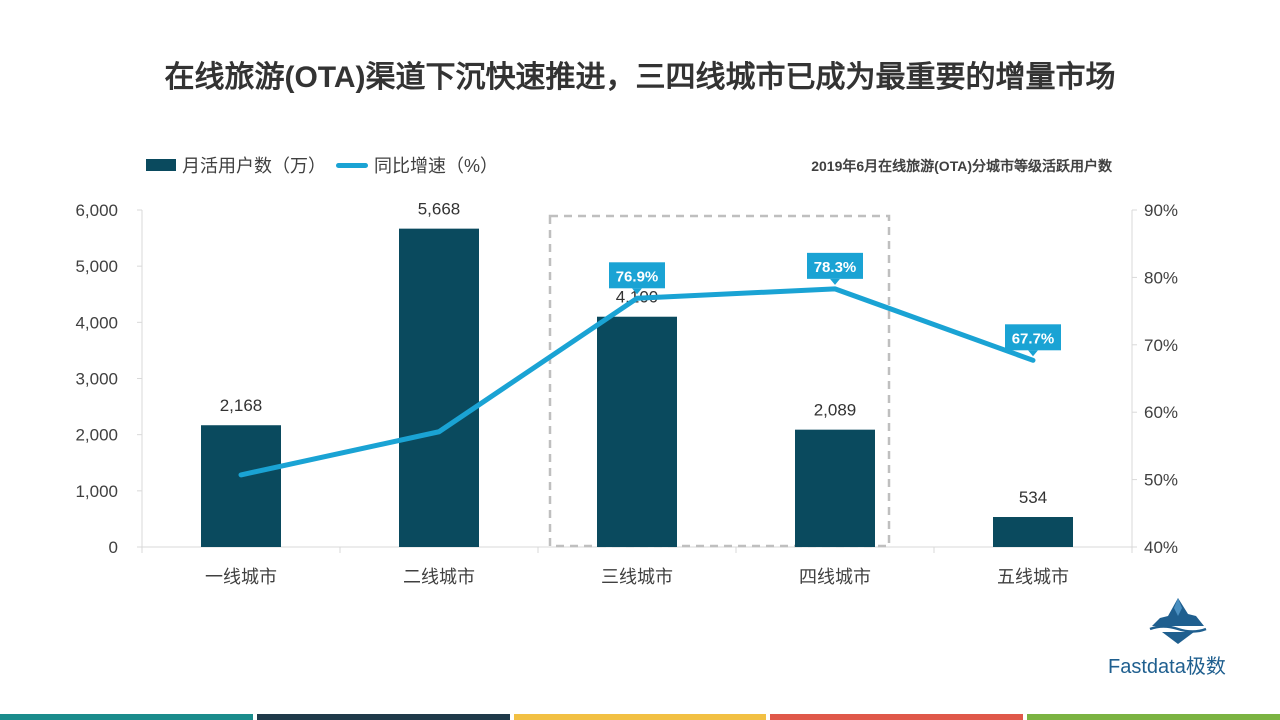 Image resolution: width=1280 pixels, height=720 pixels. Describe the element at coordinates (254, 166) in the screenshot. I see `legend-label-bar: 月活用户数（万）` at that location.